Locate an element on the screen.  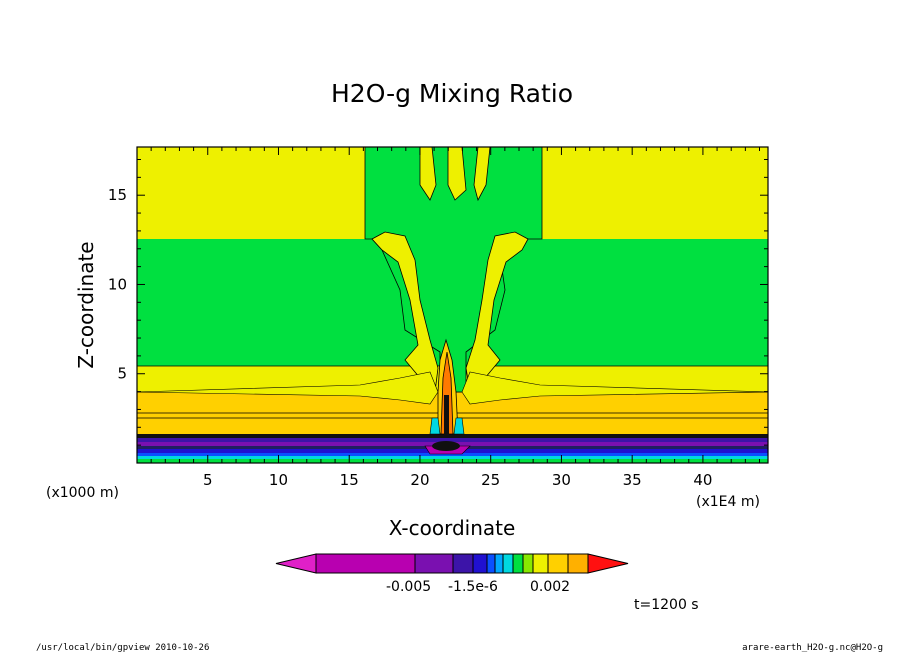
footer-right: arare-earth_H2O-g.nc@H2O-g is located at coordinates (812, 648).